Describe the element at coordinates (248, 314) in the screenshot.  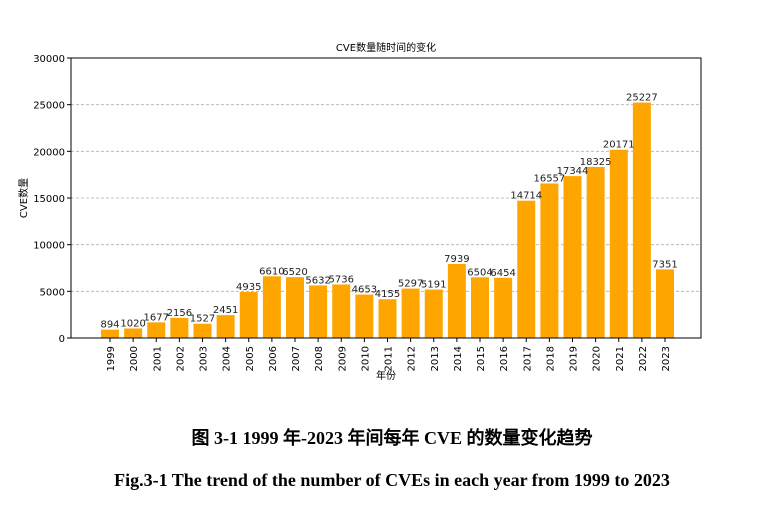
I see `bar-2005` at that location.